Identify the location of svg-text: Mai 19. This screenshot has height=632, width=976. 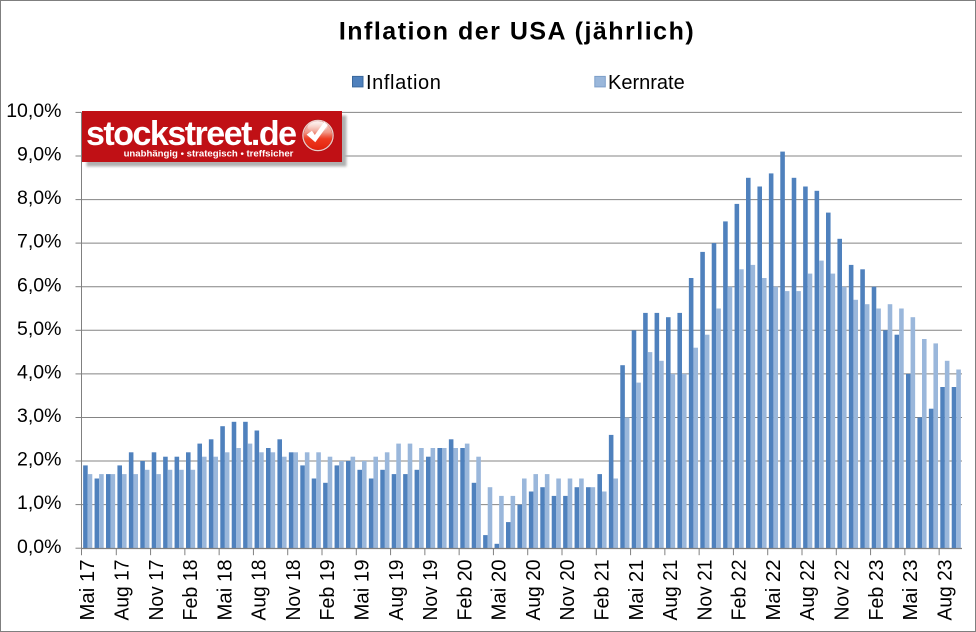
(363, 590).